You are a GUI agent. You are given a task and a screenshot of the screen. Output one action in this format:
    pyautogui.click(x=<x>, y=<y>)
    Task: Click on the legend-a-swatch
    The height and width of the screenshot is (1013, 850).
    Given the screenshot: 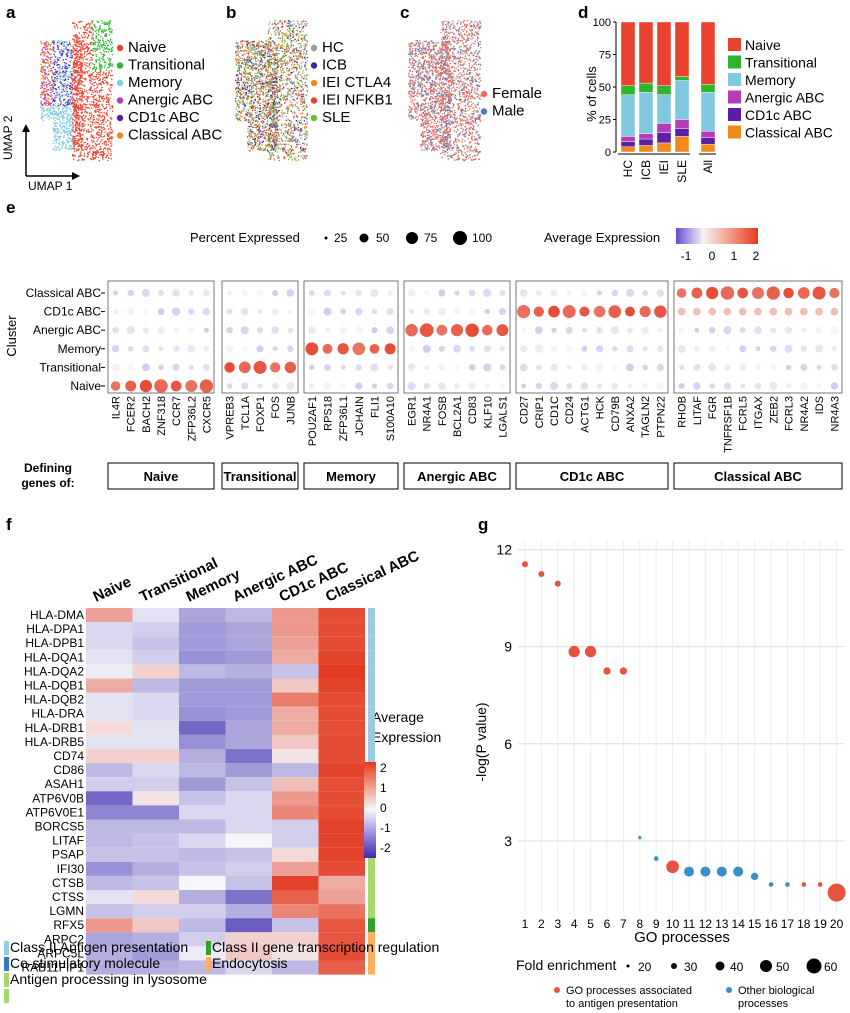 What is the action you would take?
    pyautogui.click(x=120, y=83)
    